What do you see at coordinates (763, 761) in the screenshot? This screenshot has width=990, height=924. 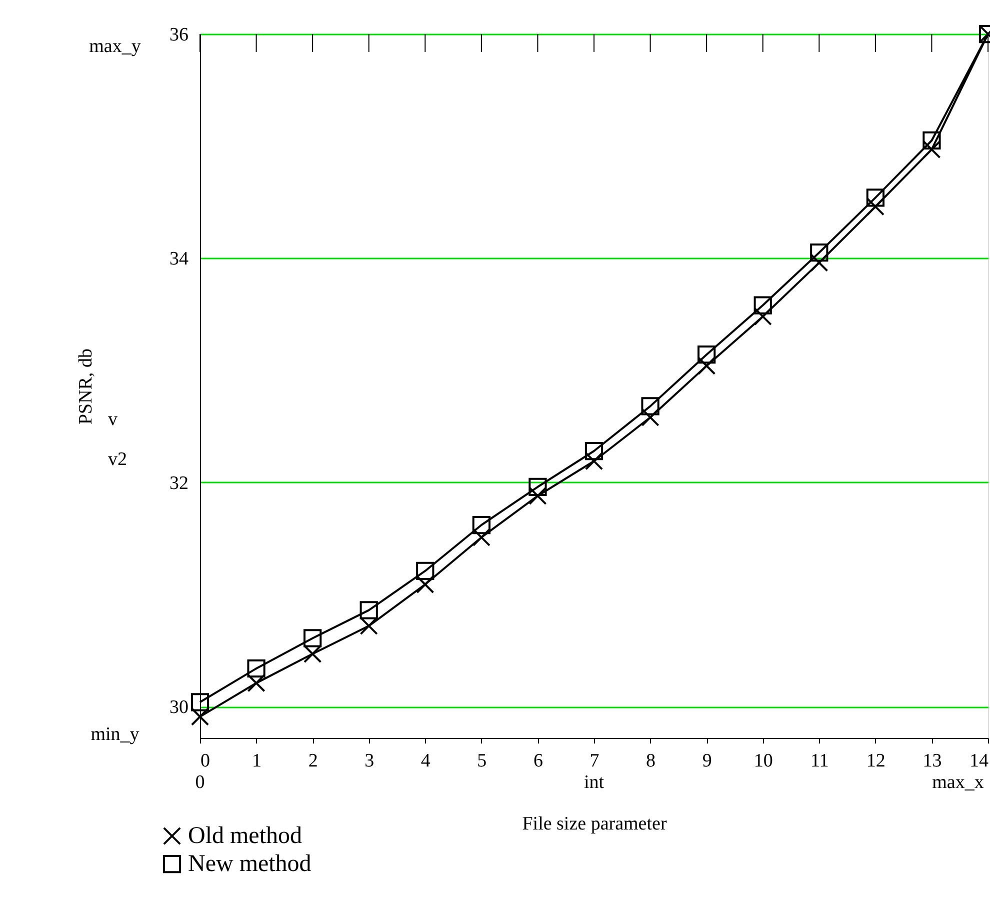 I see `x-tick-label: 10` at bounding box center [763, 761].